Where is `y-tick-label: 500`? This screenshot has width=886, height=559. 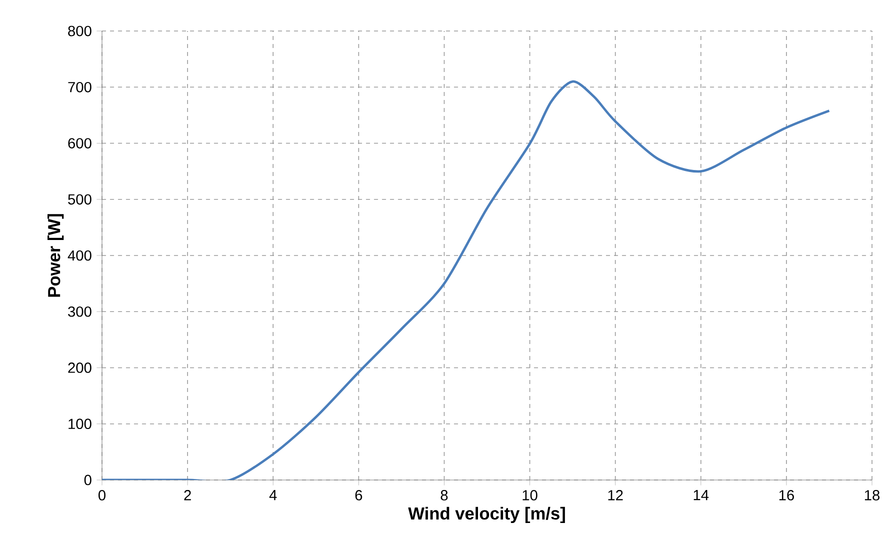 y-tick-label: 500 is located at coordinates (80, 199).